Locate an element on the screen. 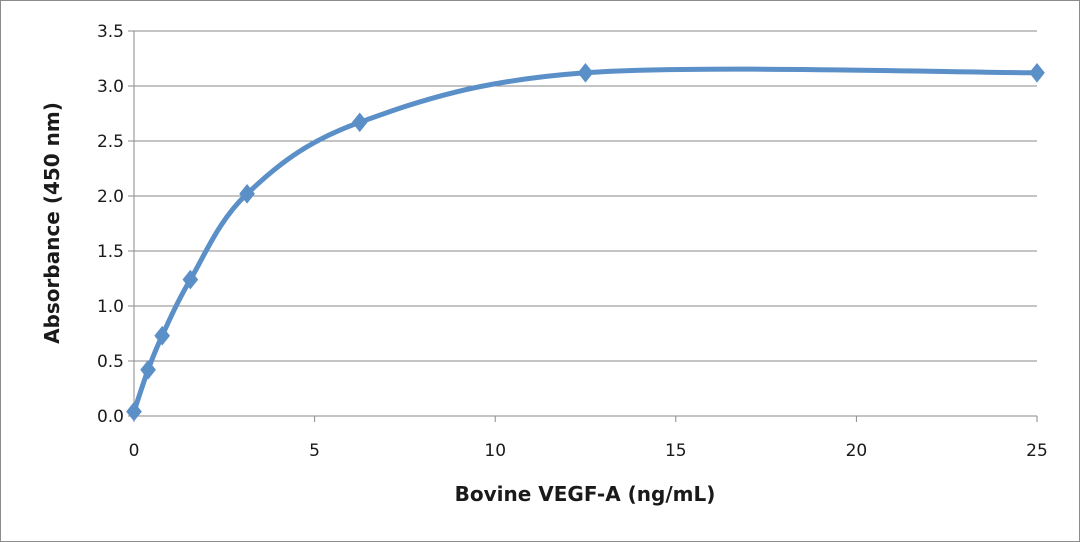 Image resolution: width=1080 pixels, height=542 pixels. y-tick-label: 3.0 is located at coordinates (110, 87).